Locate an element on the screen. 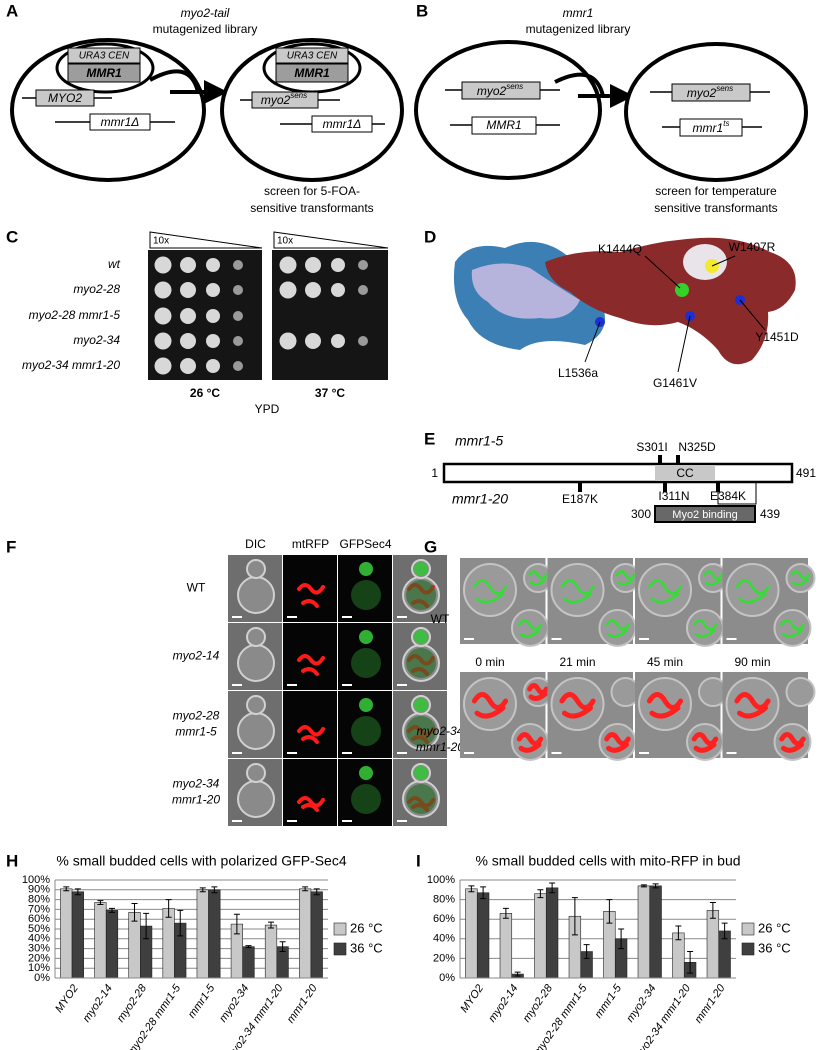 The height and width of the screenshot is (1050, 820). x-tick-label: MYO2 is located at coordinates (472, 999).